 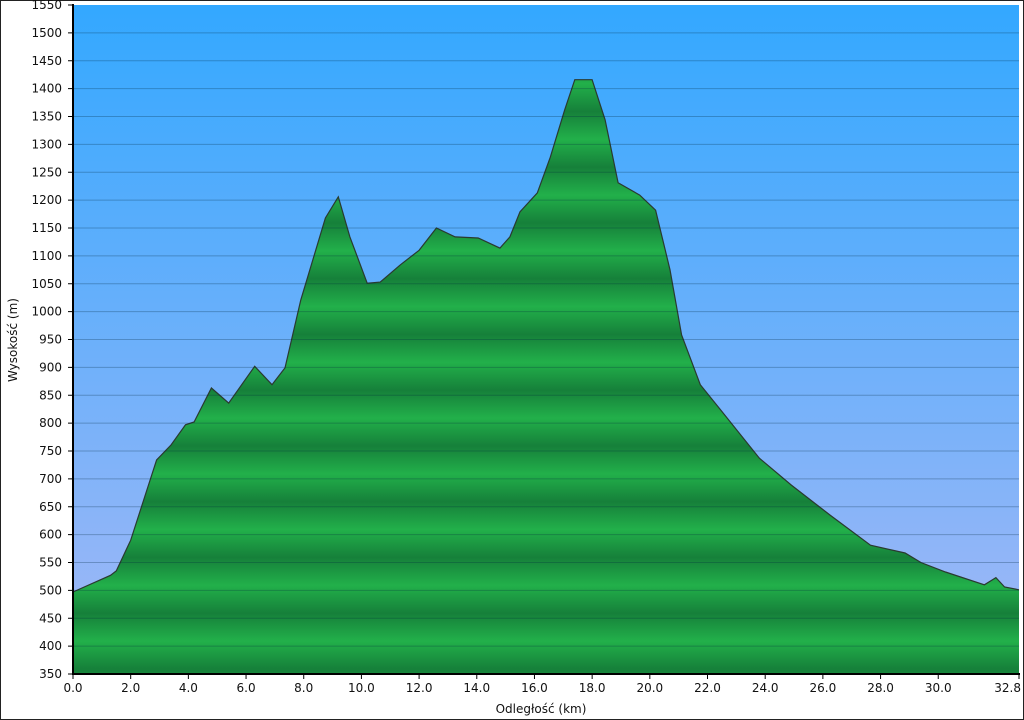 What do you see at coordinates (130, 688) in the screenshot?
I see `x-tick-label: 2.0` at bounding box center [130, 688].